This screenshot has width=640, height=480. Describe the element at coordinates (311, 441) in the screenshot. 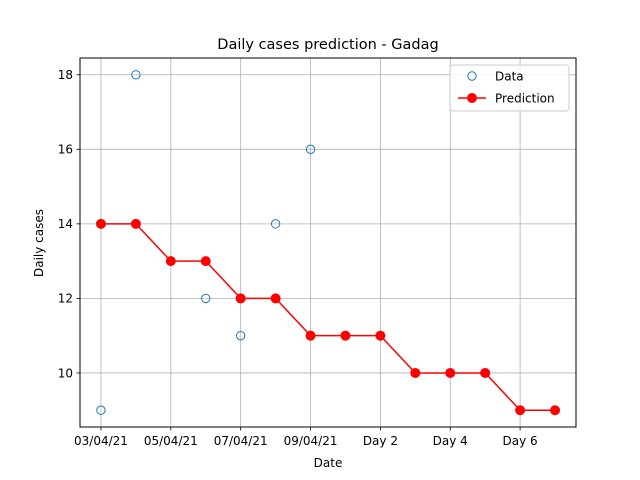

I see `x-tick-label: 09/04/21` at that location.